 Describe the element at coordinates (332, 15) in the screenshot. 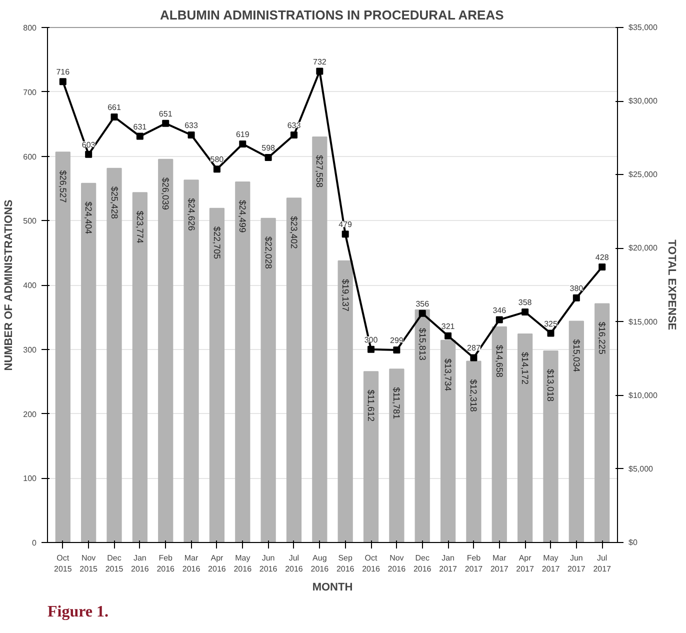

I see `chart-title: ALBUMIN ADMINISTRATIONS IN PROCEDURAL AREAS` at that location.